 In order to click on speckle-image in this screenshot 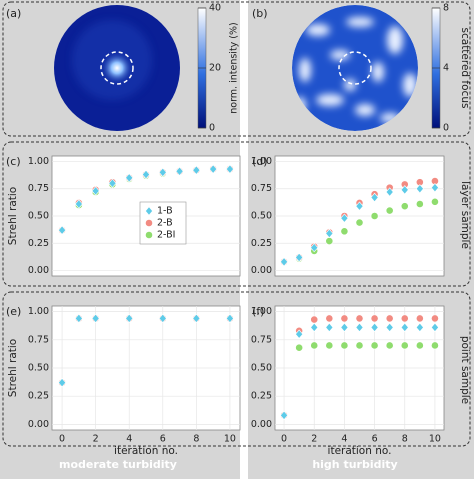, I will do `click(355, 68)`.